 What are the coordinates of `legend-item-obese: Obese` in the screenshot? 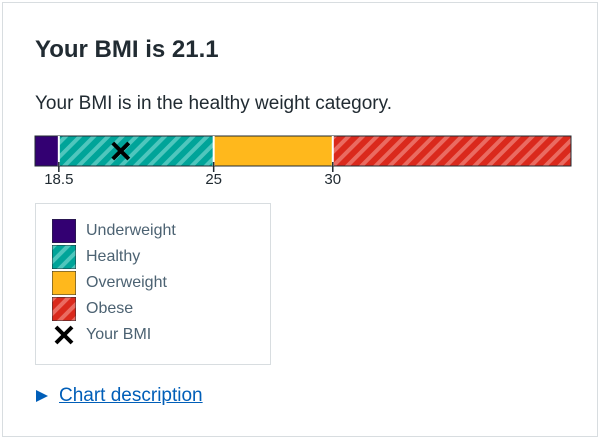 It's located at (92, 309).